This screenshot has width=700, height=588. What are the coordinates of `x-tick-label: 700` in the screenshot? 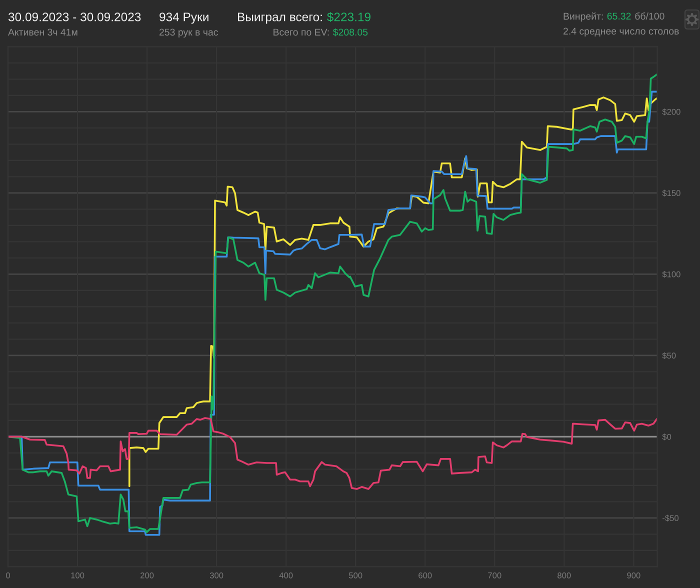 It's located at (495, 575).